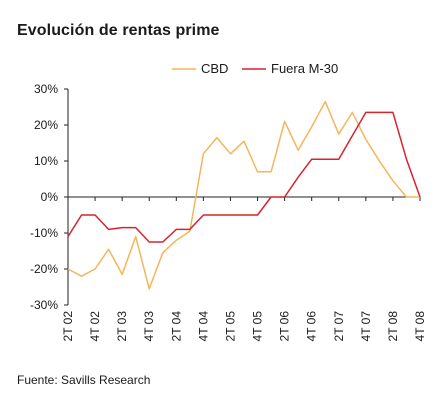 The height and width of the screenshot is (417, 448). I want to click on x-tick-label: 4T 05, so click(258, 326).